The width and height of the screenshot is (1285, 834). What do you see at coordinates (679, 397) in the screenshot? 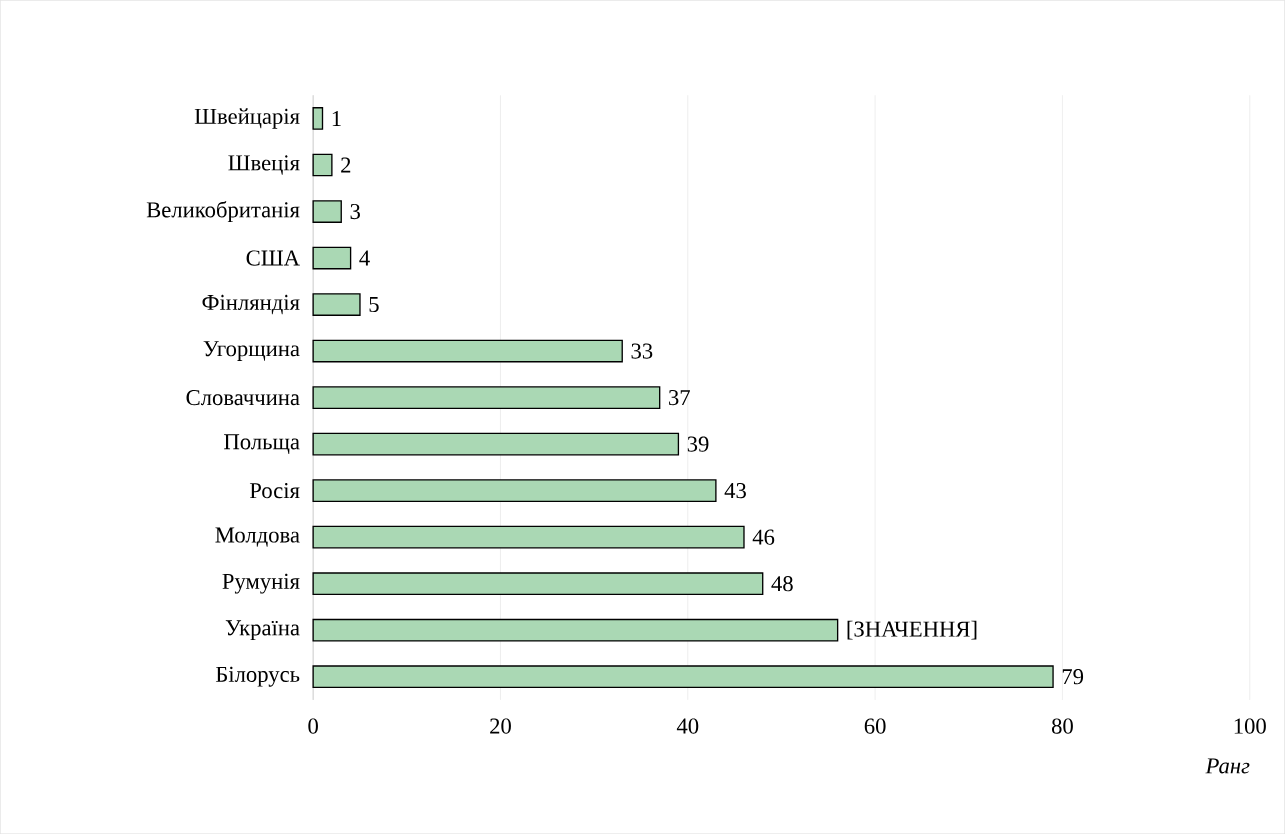
I see `data-label: 37` at bounding box center [679, 397].